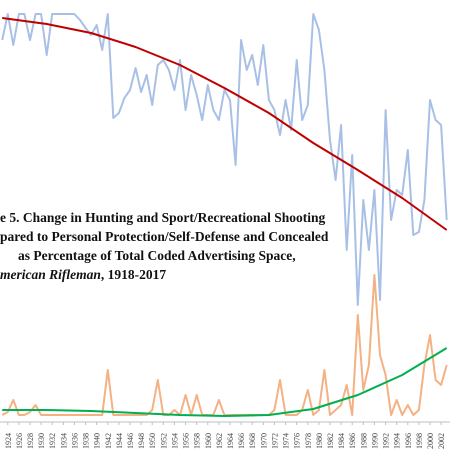  What do you see at coordinates (130, 441) in the screenshot?
I see `x-tick-label: 1946` at bounding box center [130, 441].